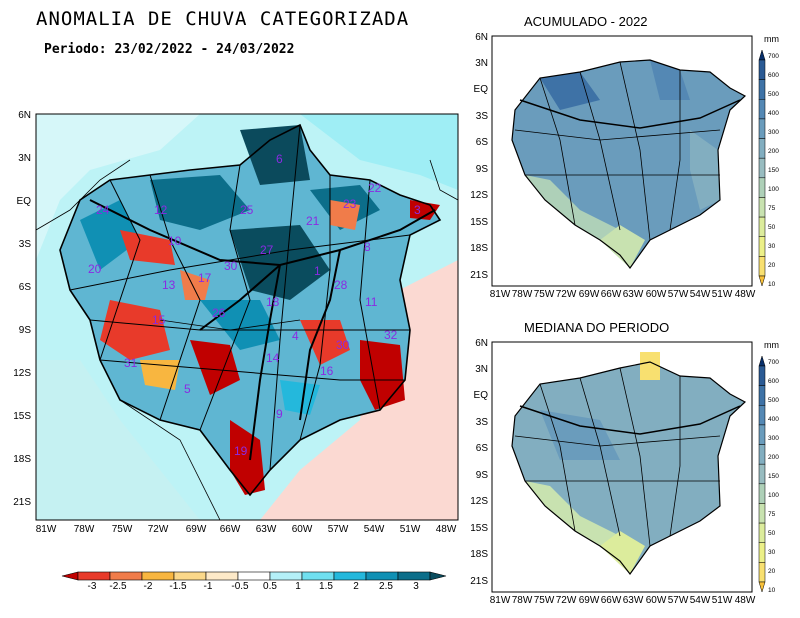 The height and width of the screenshot is (618, 800). I want to click on basin-label: 23, so click(350, 204).